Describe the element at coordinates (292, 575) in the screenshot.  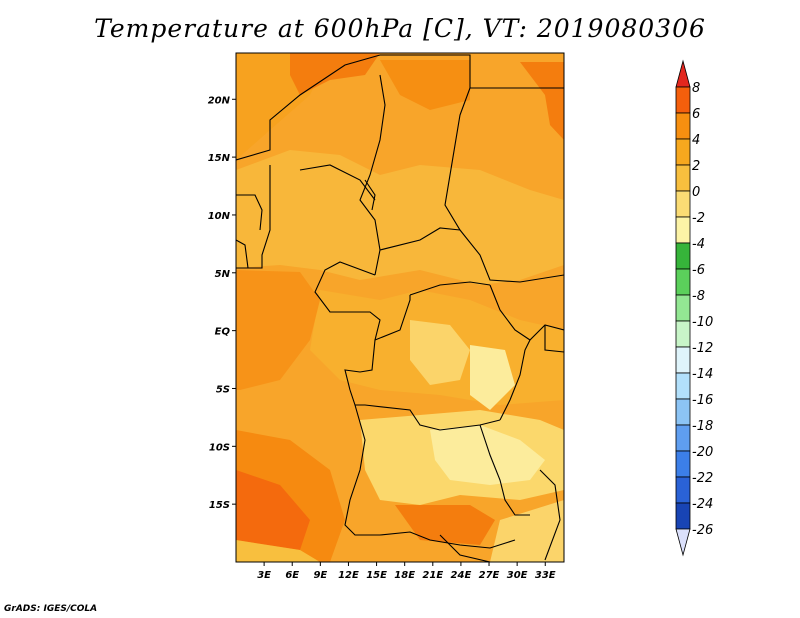
I see `x-tick-label: 6E` at that location.